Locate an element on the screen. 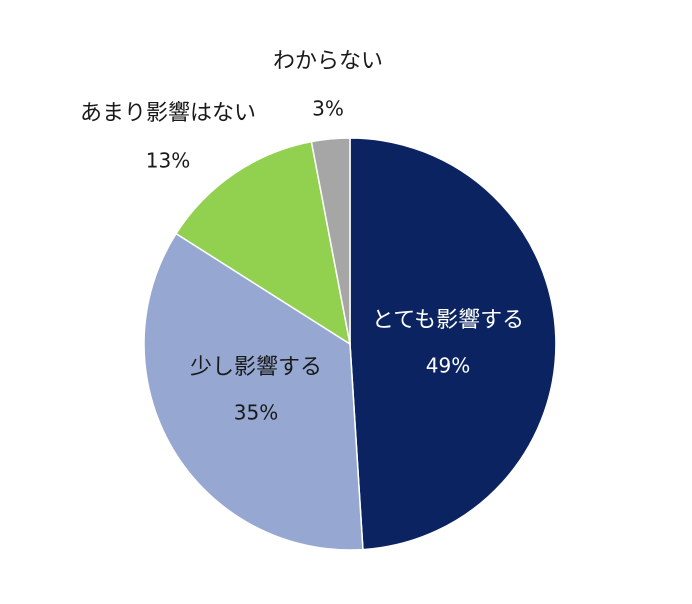  slice-label-3: あまり影響はない is located at coordinates (168, 113).